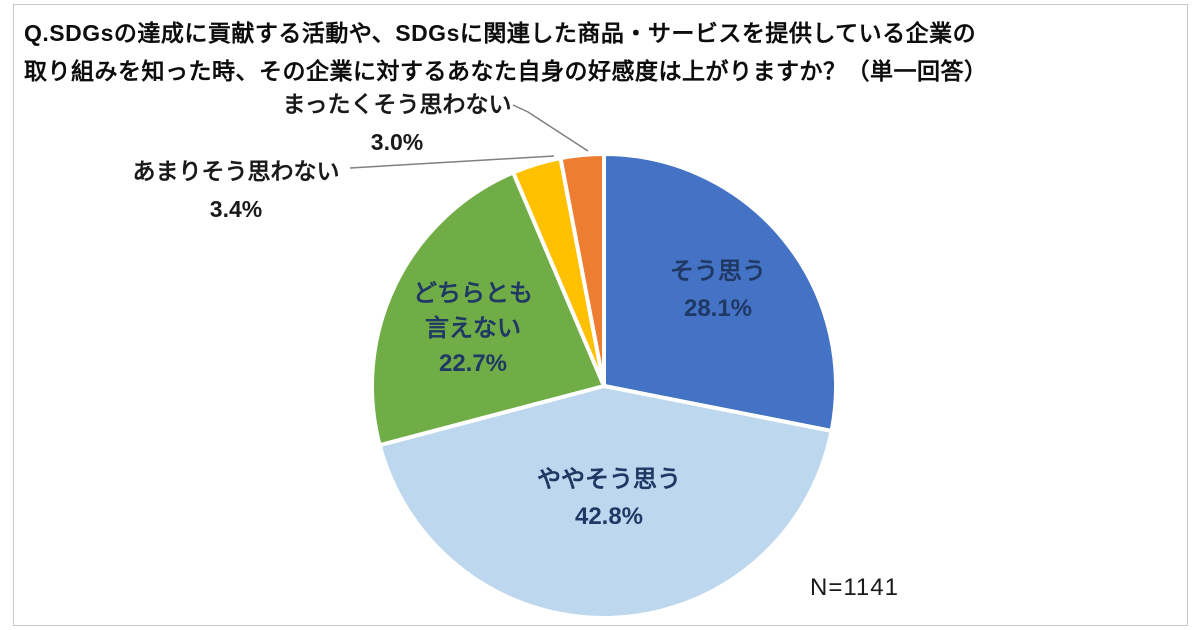  What do you see at coordinates (550, 128) in the screenshot?
I see `leader-line-mattaku` at bounding box center [550, 128].